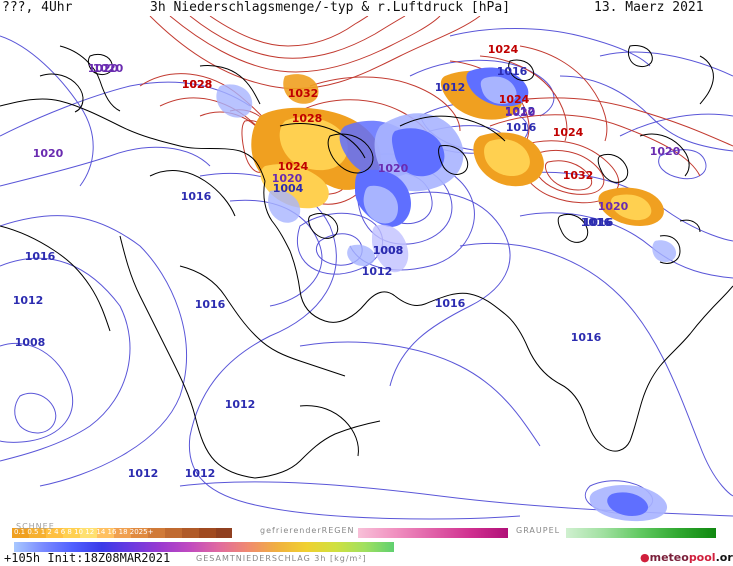  What do you see at coordinates (37, 7) in the screenshot?
I see `header-left: ???, 4Uhr` at bounding box center [37, 7].